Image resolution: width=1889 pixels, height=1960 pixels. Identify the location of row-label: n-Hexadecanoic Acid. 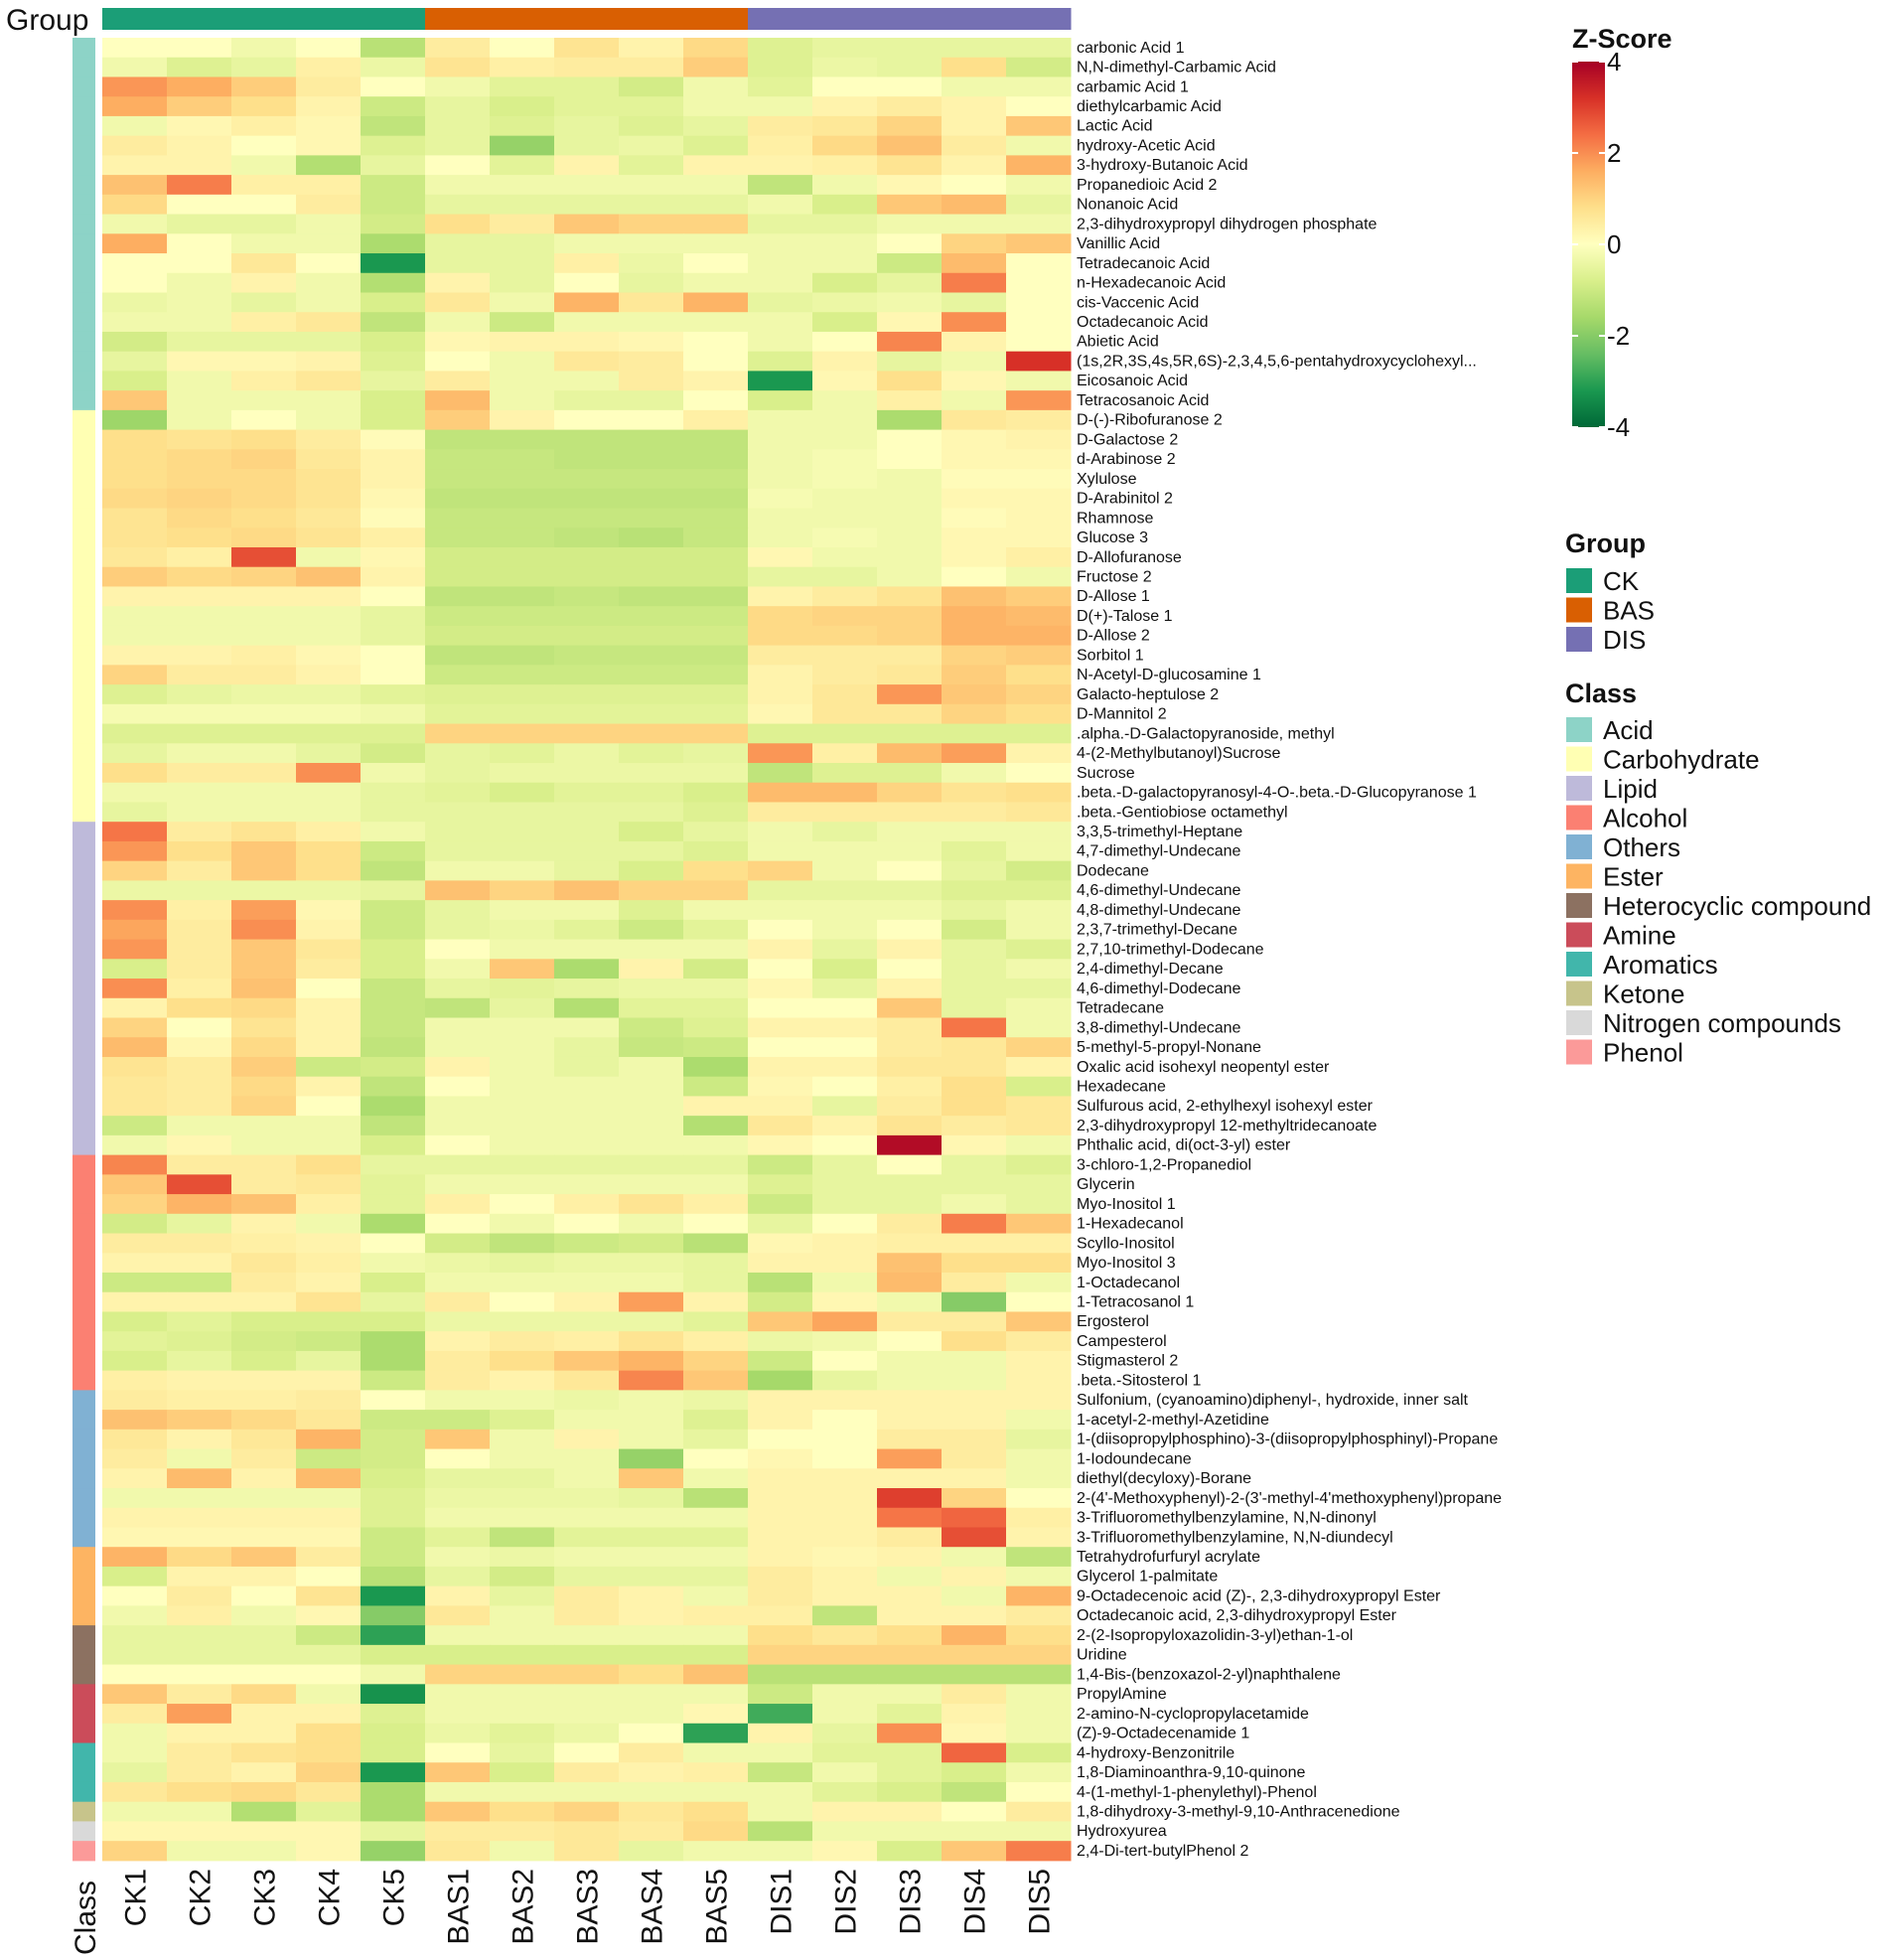
(1151, 283).